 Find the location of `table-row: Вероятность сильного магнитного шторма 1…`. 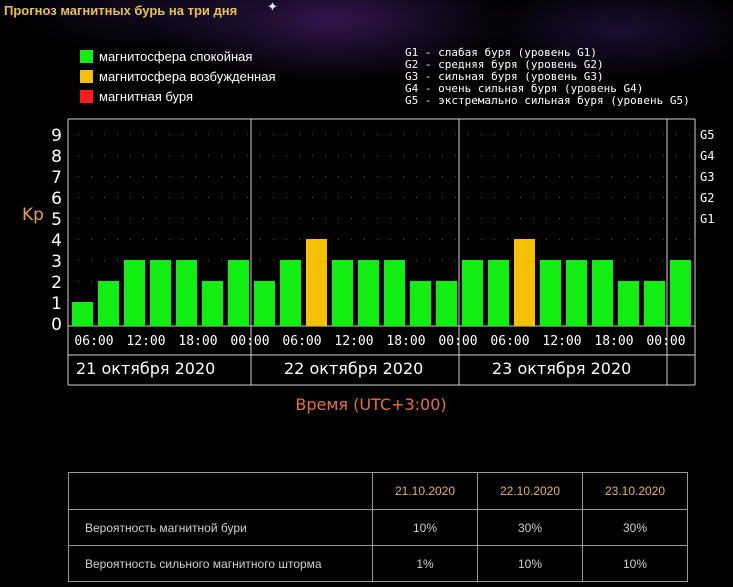

table-row: Вероятность сильного магнитного шторма 1… is located at coordinates (378, 563).